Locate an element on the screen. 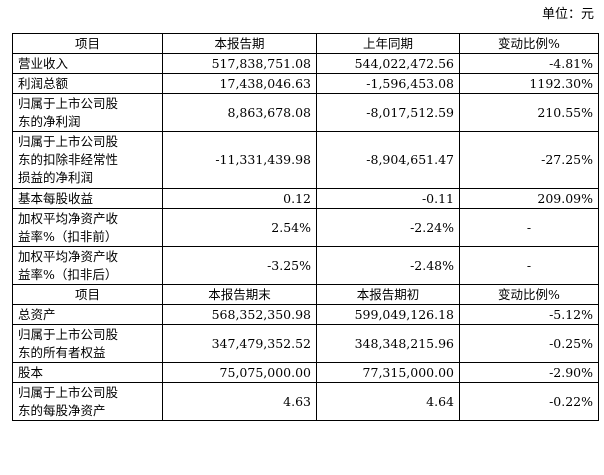  table-row: 加权平均净资产收 益率%（扣非前） 2.54% -2.24% - is located at coordinates (305, 227).